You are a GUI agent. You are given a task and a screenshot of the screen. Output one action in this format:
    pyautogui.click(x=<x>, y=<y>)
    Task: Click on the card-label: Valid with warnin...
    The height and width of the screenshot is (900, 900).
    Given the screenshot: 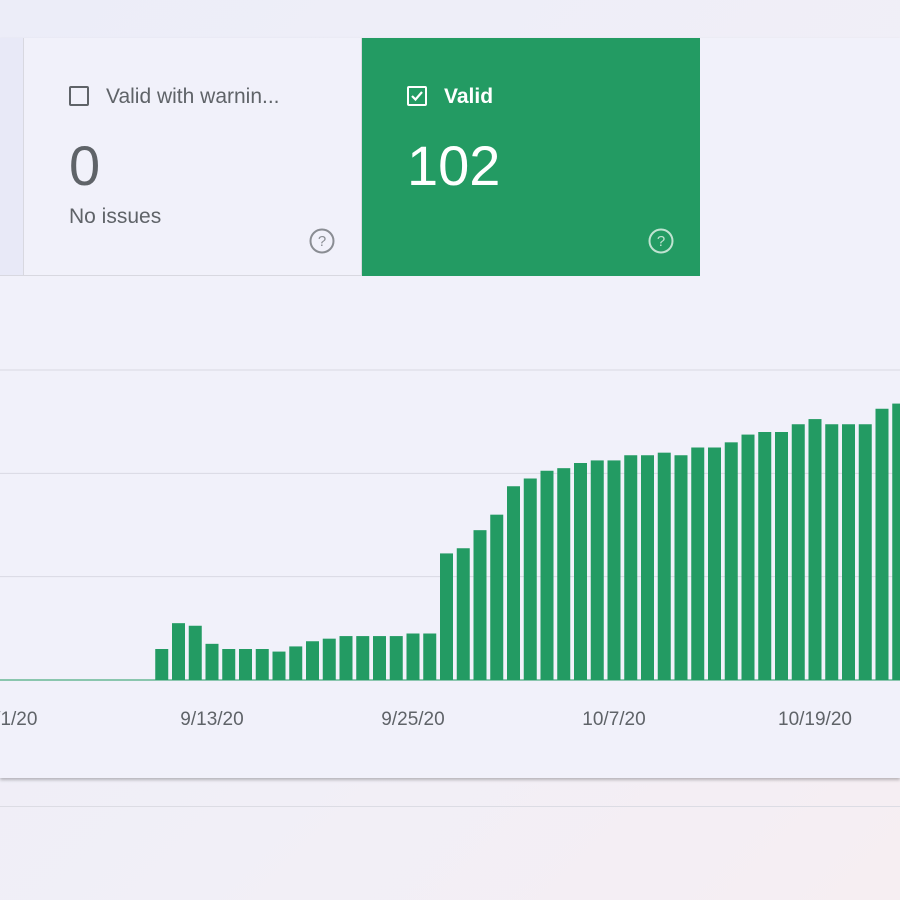 What is the action you would take?
    pyautogui.click(x=193, y=96)
    